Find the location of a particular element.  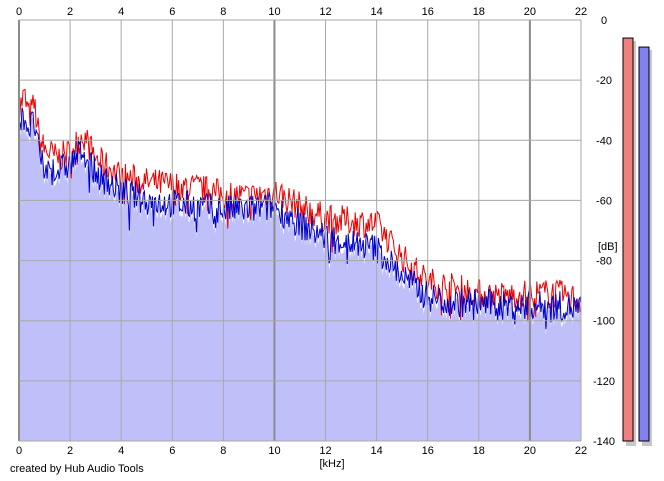

x-tick-label-top: 16 is located at coordinates (428, 12).